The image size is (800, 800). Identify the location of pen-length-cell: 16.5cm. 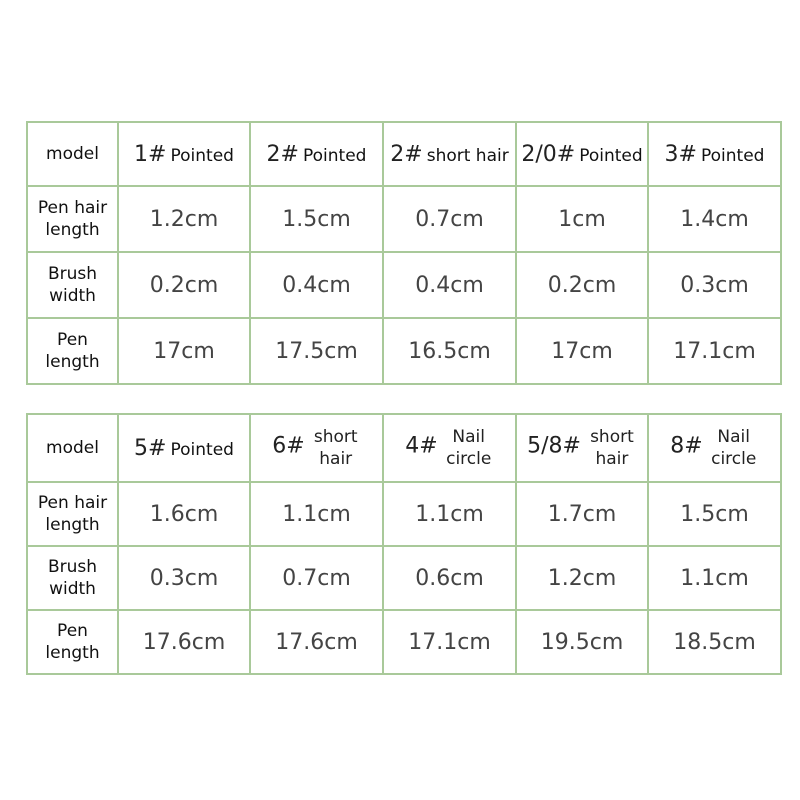
(449, 351).